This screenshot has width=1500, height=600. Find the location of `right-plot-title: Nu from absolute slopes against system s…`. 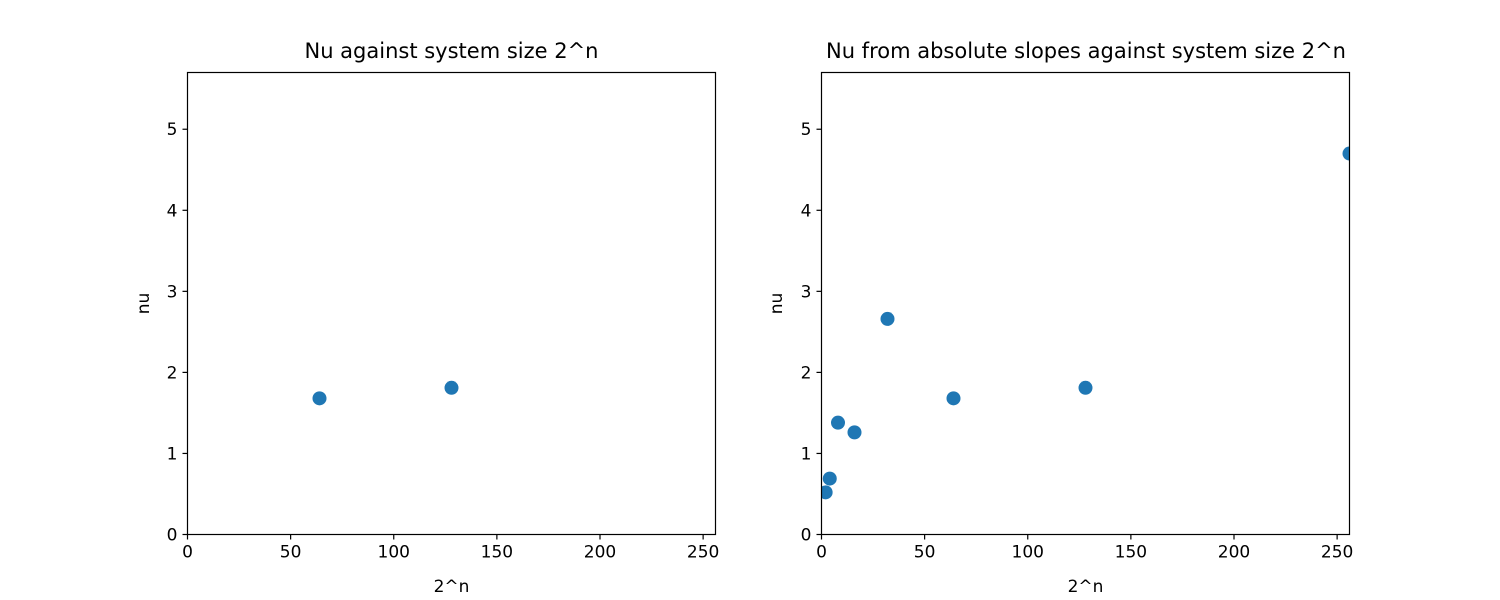

right-plot-title: Nu from absolute slopes against system s… is located at coordinates (1086, 51).